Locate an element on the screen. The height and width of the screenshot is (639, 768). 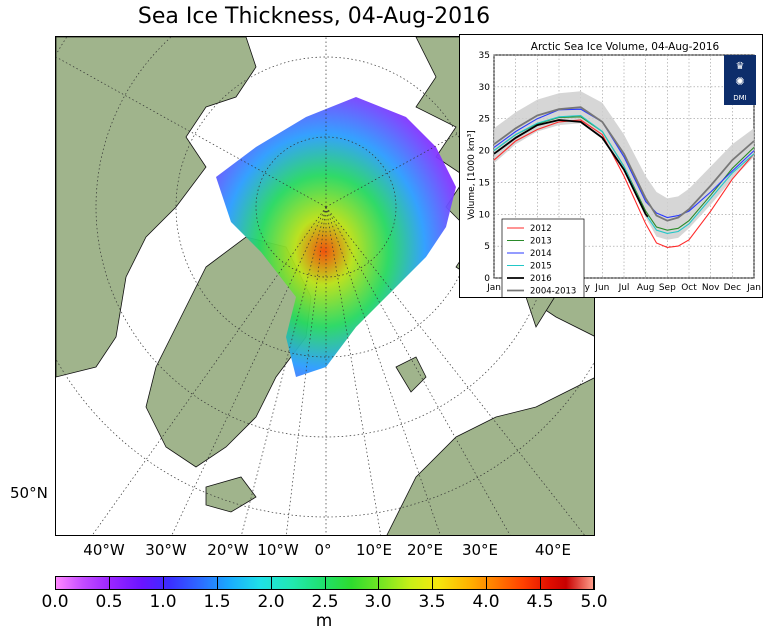
lon-label-10w: 10°W is located at coordinates (278, 550).